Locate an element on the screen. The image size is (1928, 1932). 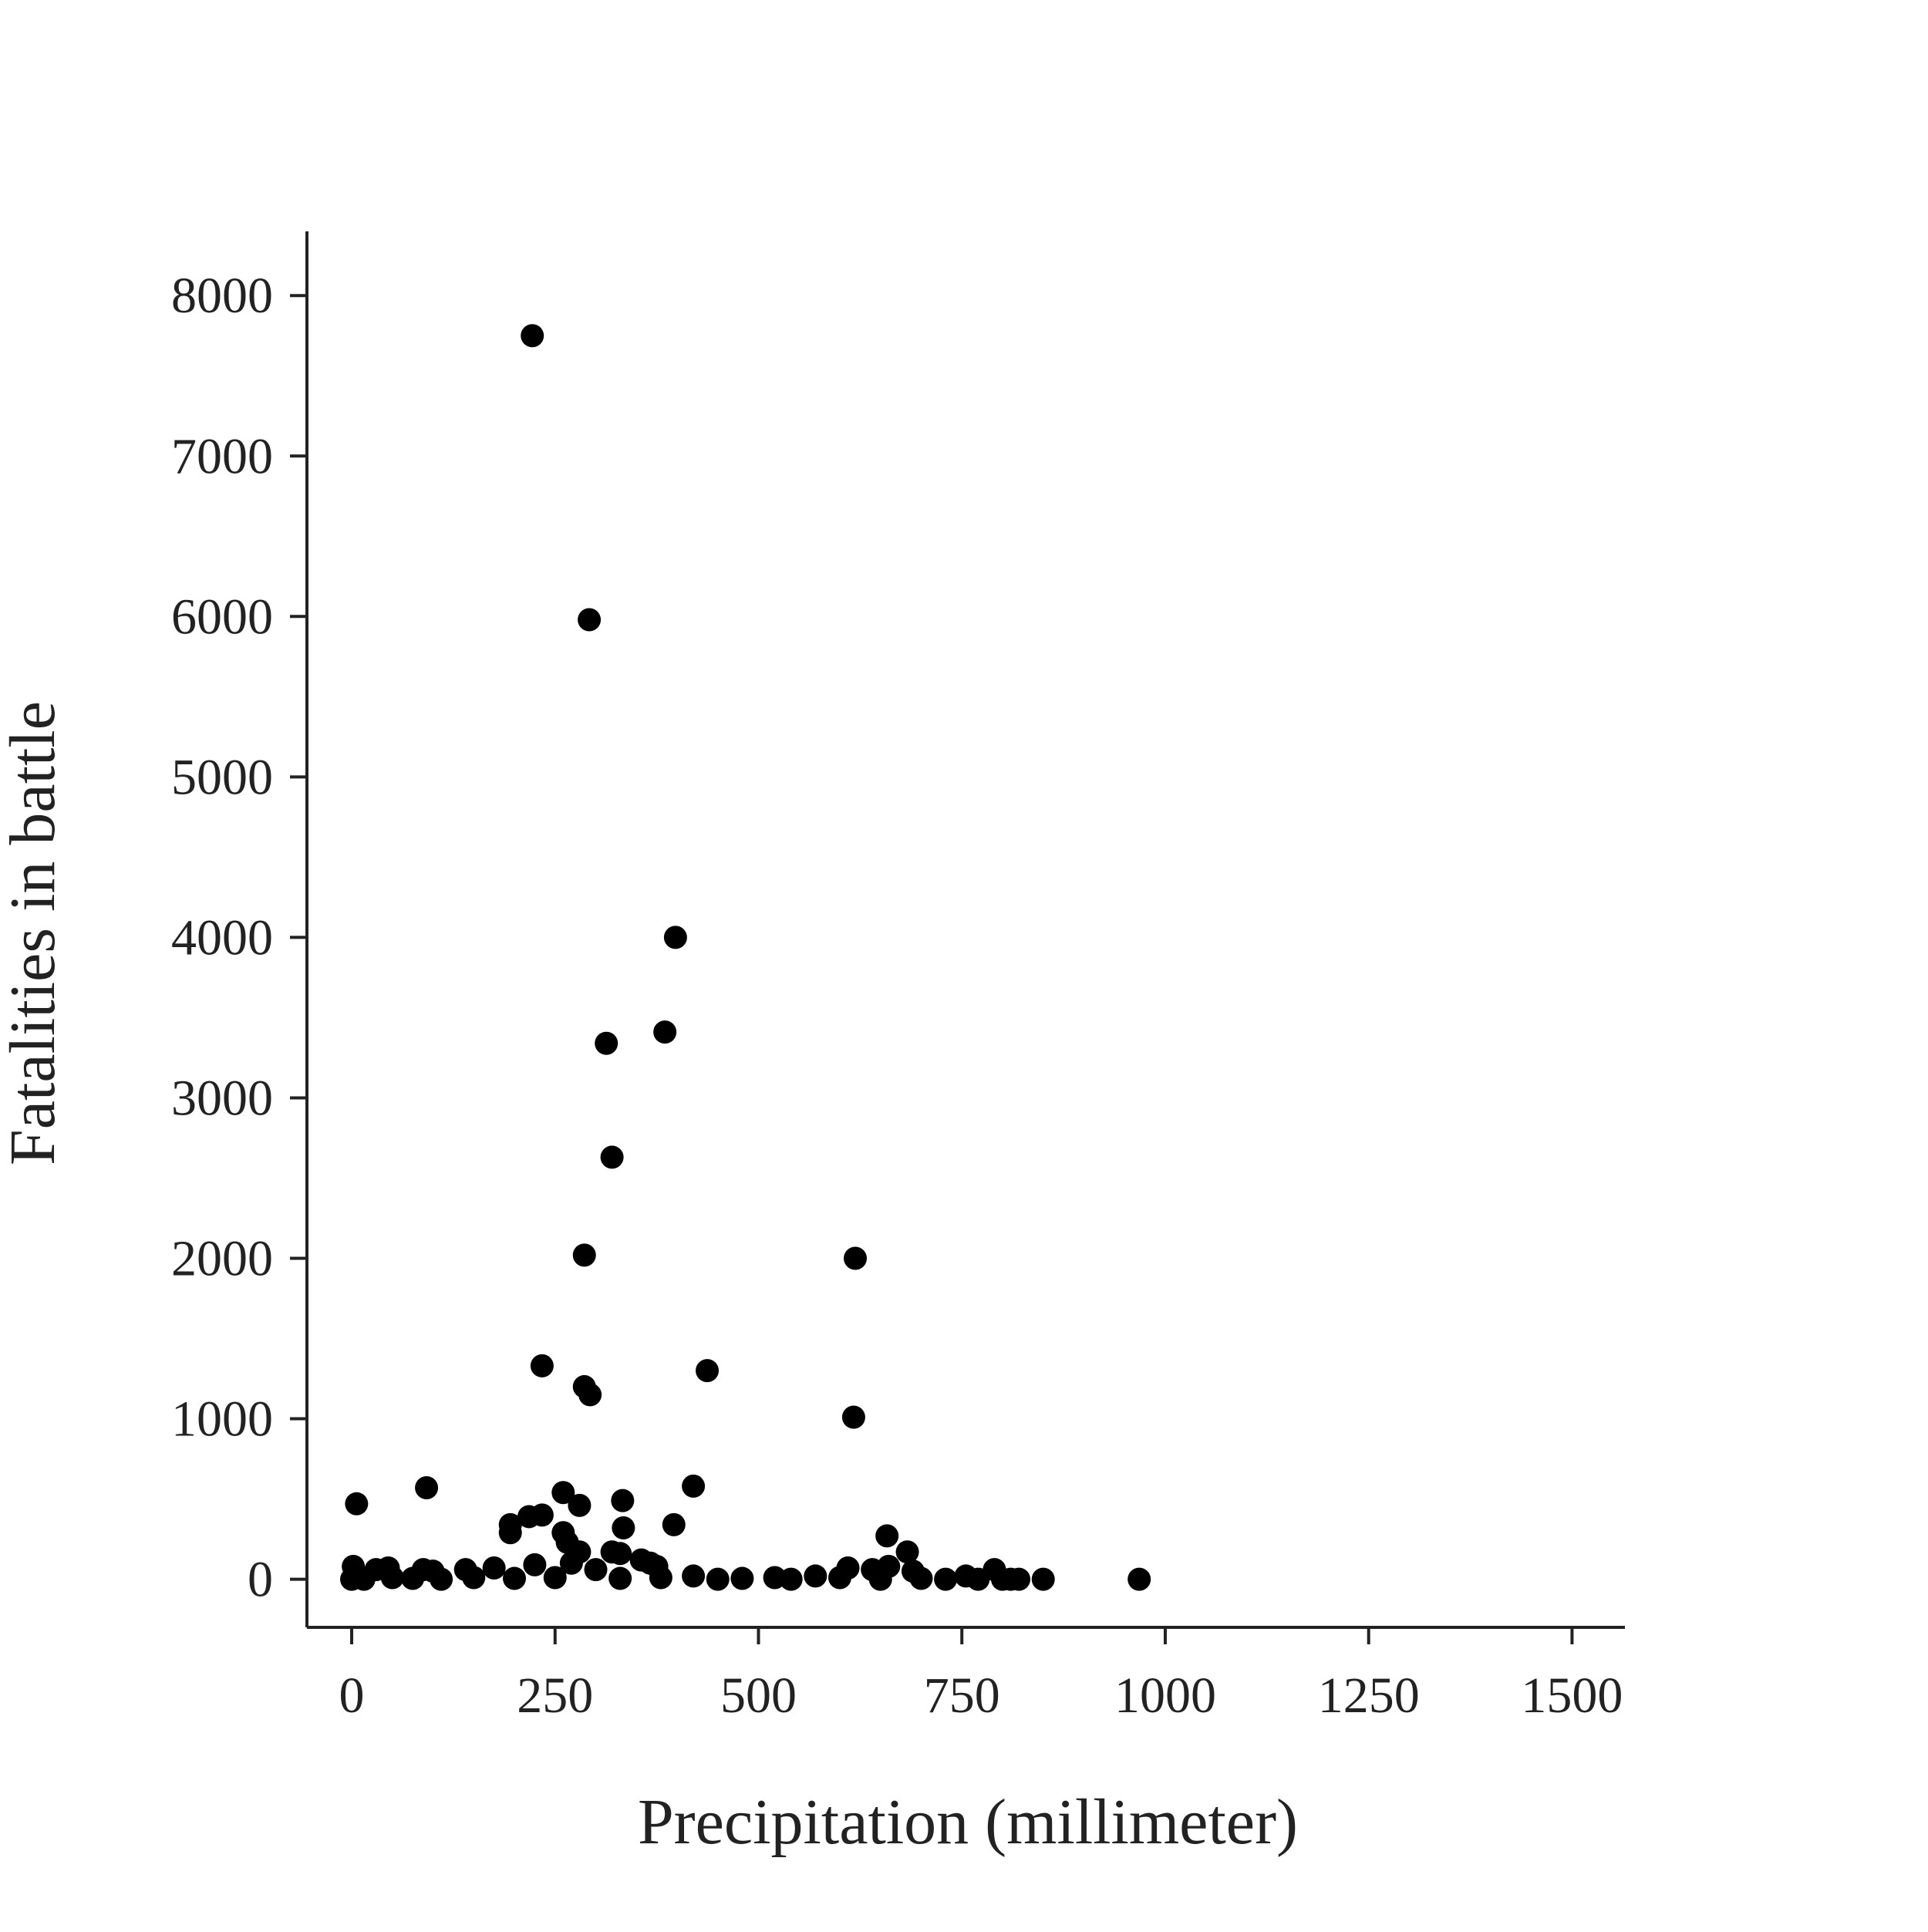
x-tick-label: 250 is located at coordinates (555, 1695).